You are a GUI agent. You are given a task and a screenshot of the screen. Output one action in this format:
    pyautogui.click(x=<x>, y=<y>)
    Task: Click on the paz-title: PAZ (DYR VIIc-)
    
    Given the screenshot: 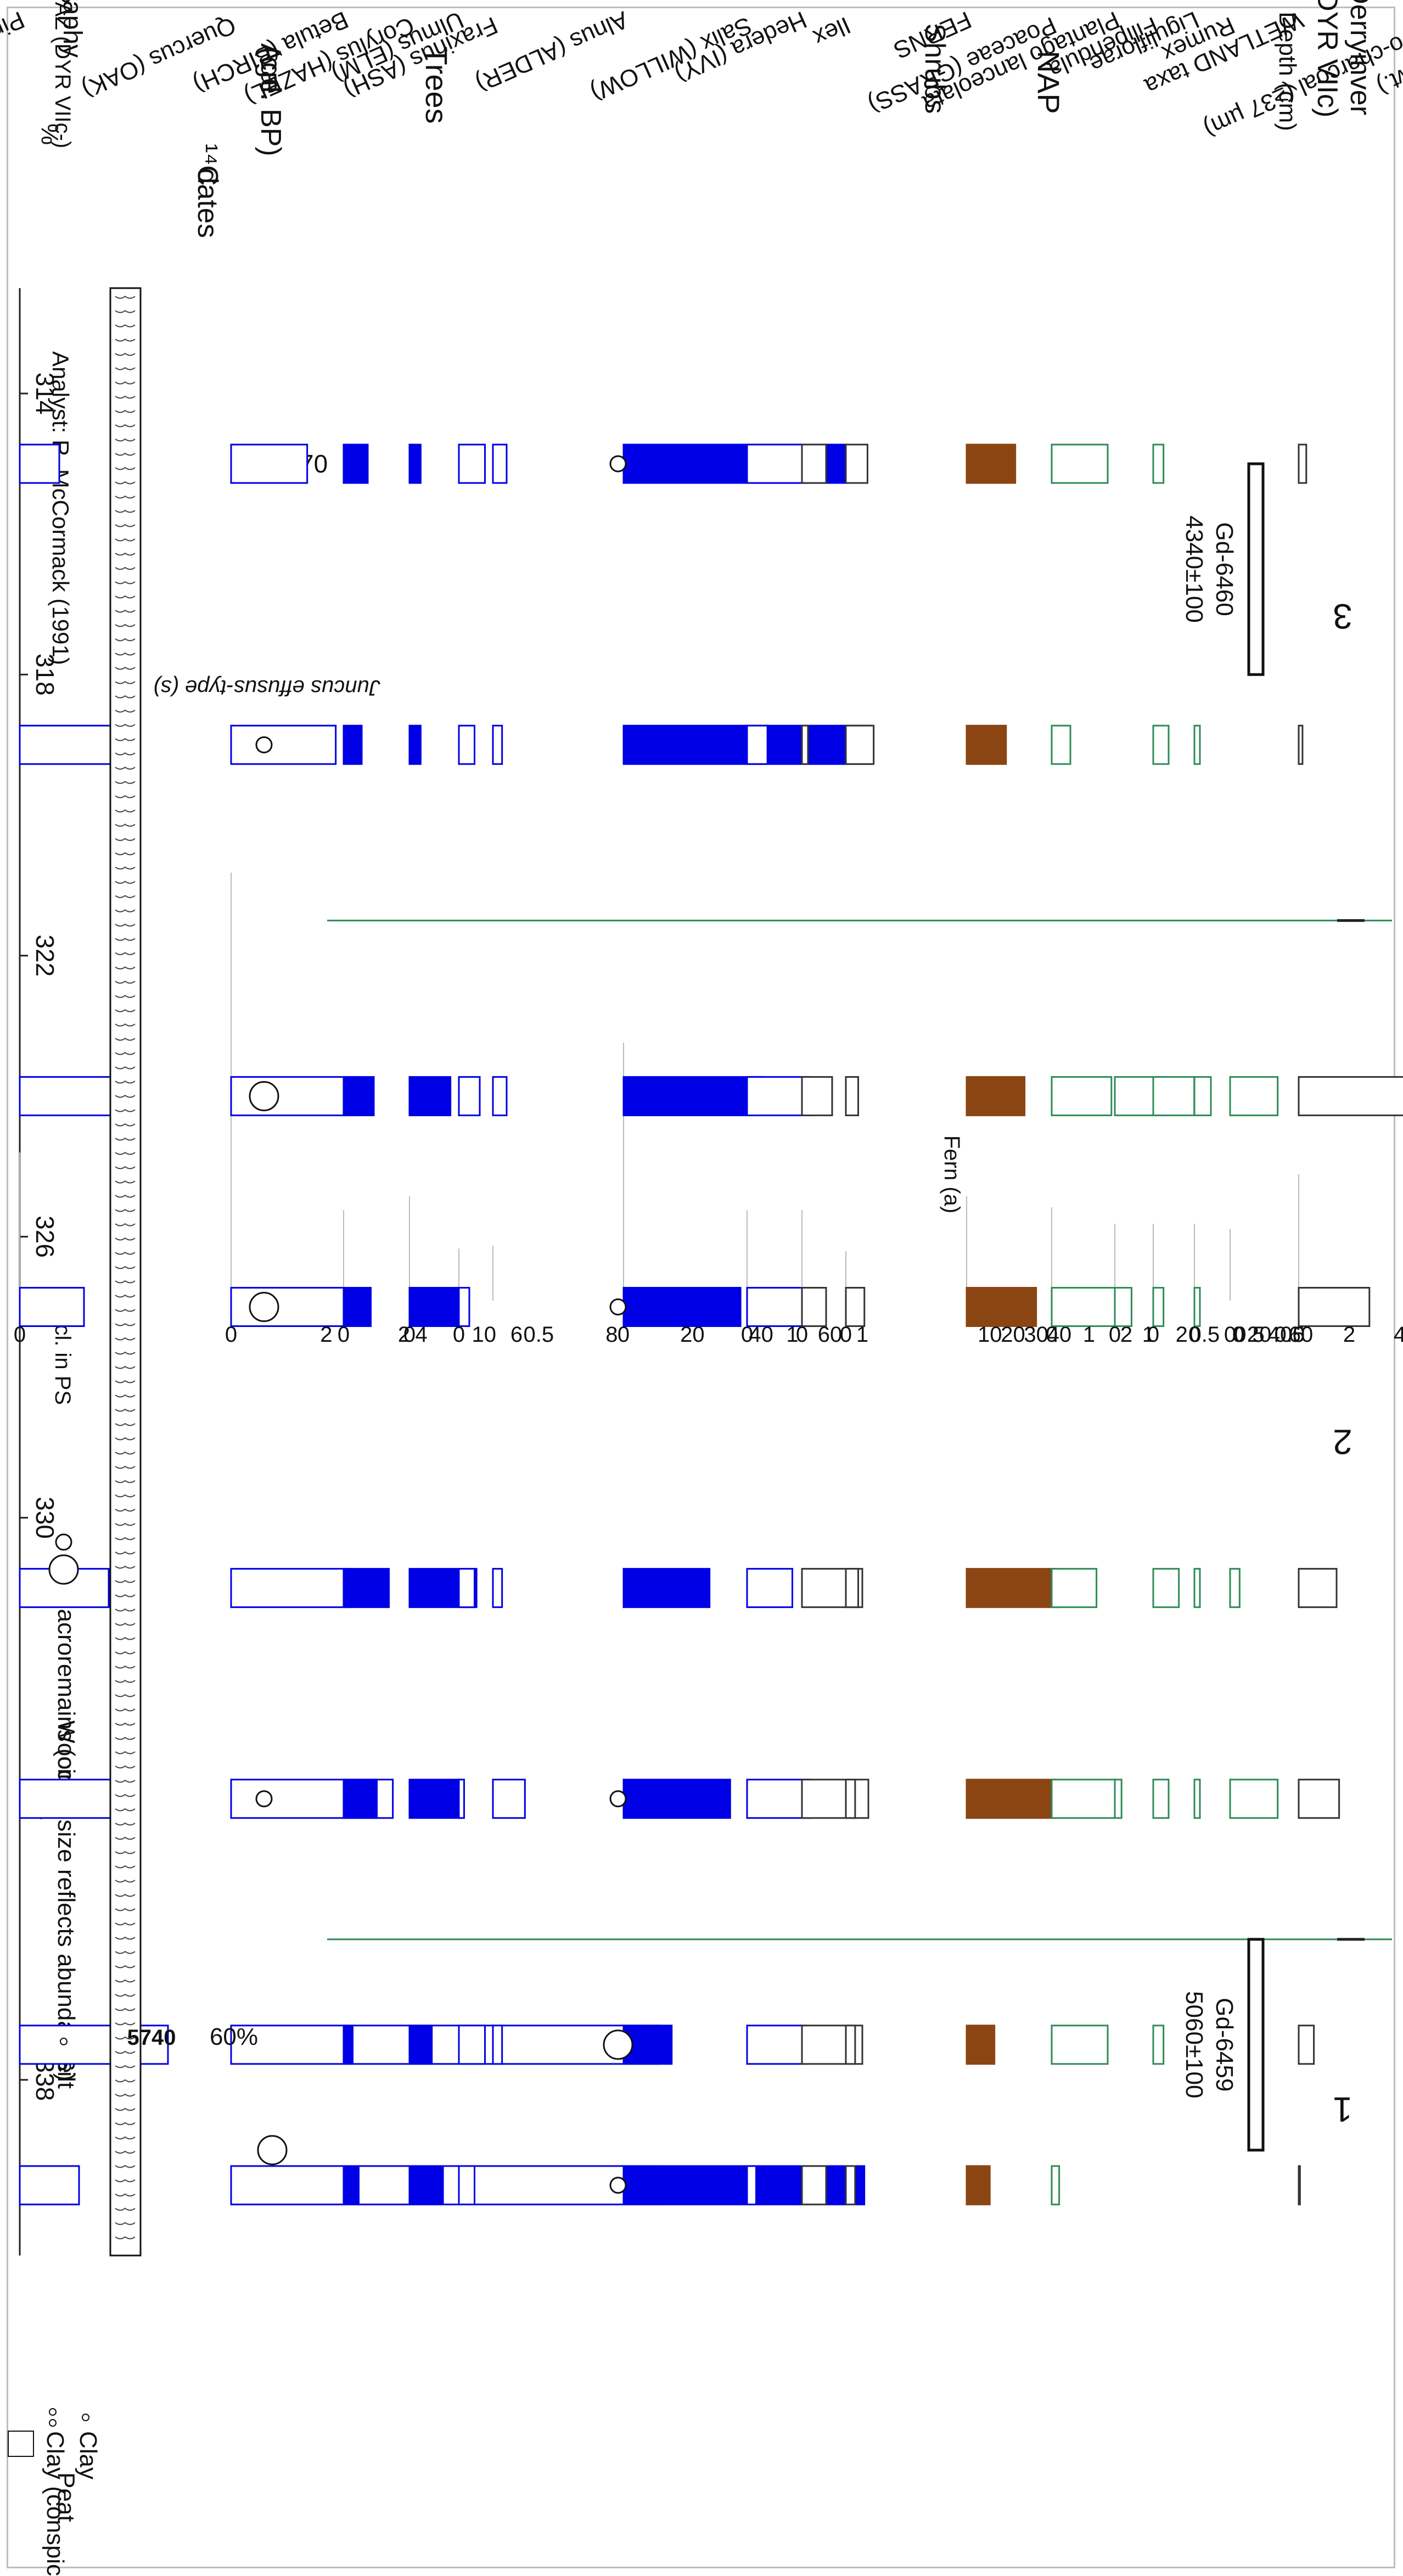 What is the action you would take?
    pyautogui.click(x=62, y=74)
    